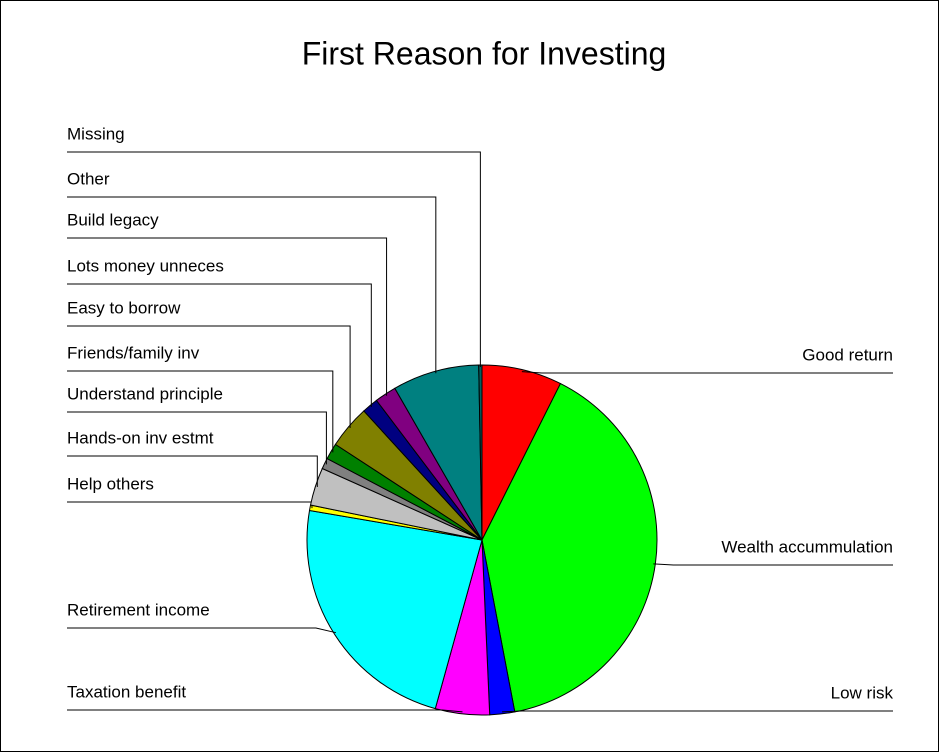 The image size is (940, 753). I want to click on slice-label: Easy to borrow, so click(124, 307).